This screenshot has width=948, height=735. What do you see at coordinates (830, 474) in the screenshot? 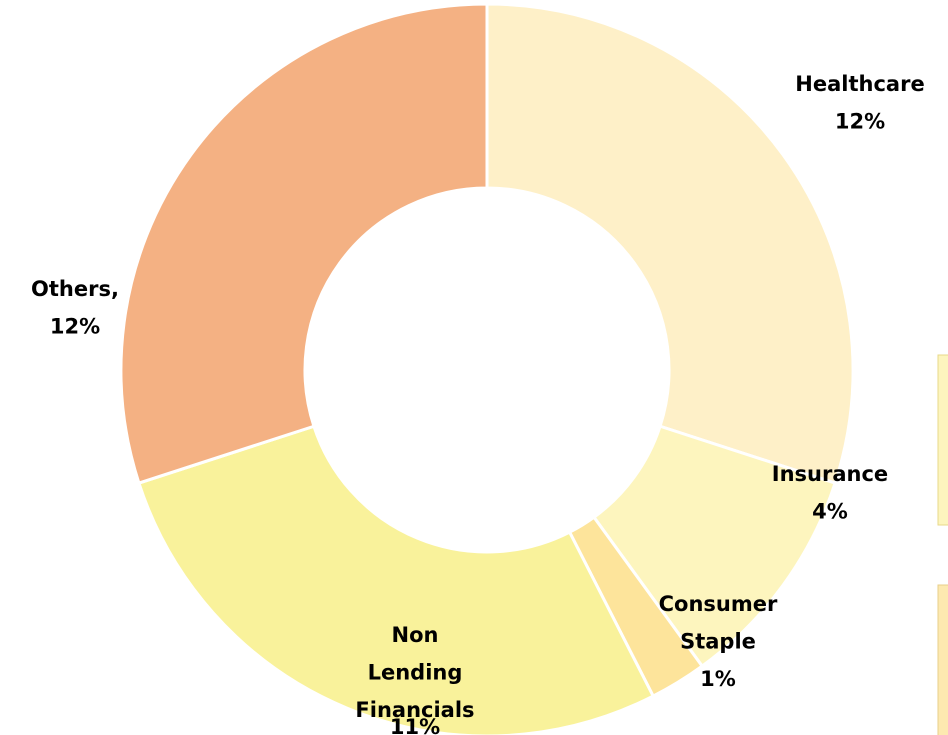
I see `slice-label: Insurance` at bounding box center [830, 474].